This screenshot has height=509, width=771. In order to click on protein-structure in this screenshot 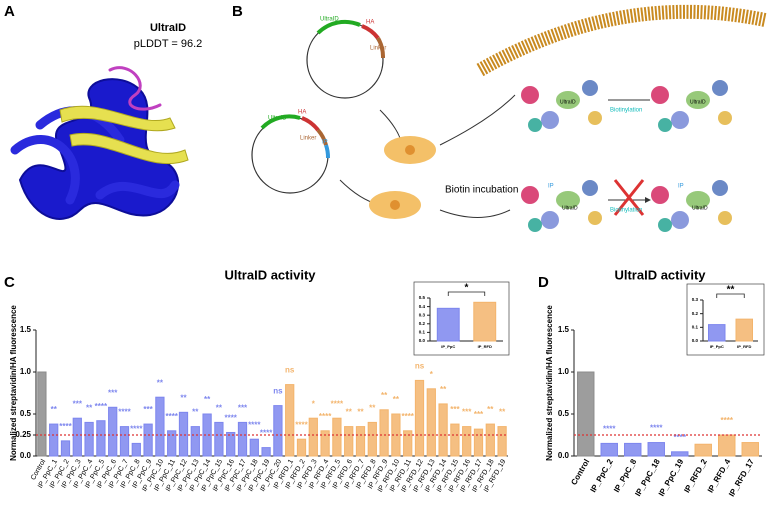, I will do `click(99, 143)`.